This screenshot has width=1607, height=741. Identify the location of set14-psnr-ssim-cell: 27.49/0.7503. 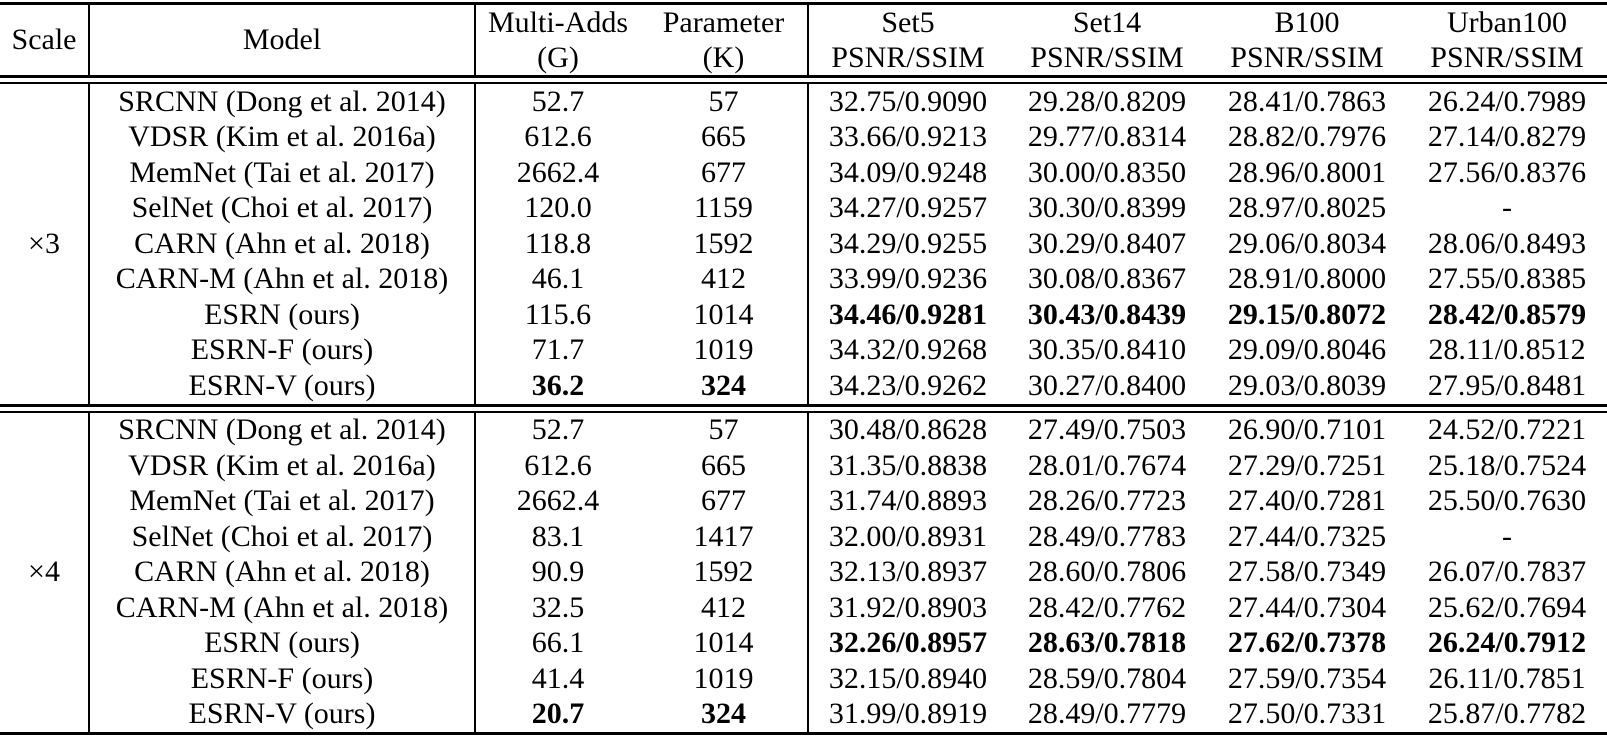
(1107, 430).